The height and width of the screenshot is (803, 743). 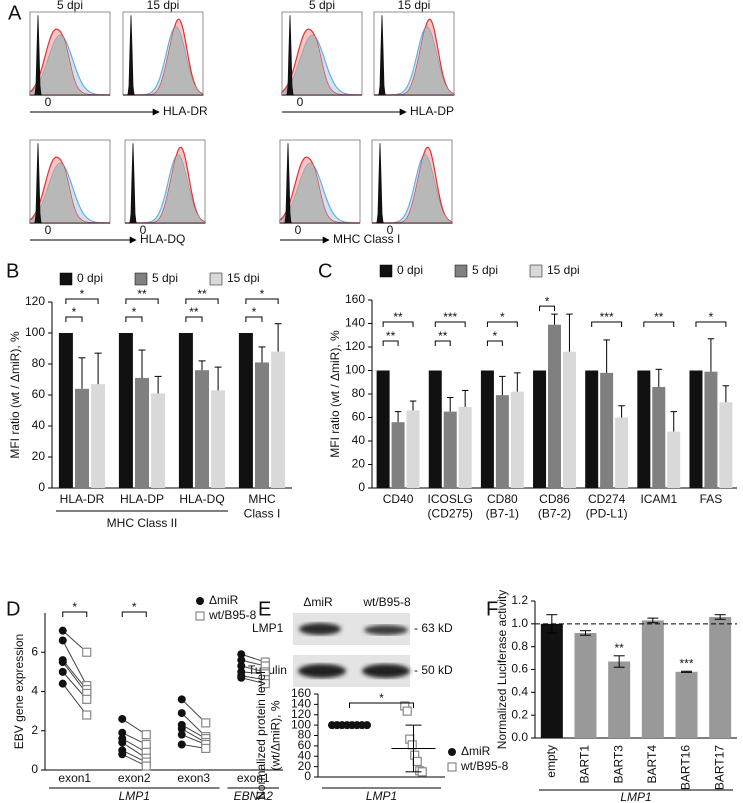 I want to click on y-tick-label: 160, so click(x=355, y=299).